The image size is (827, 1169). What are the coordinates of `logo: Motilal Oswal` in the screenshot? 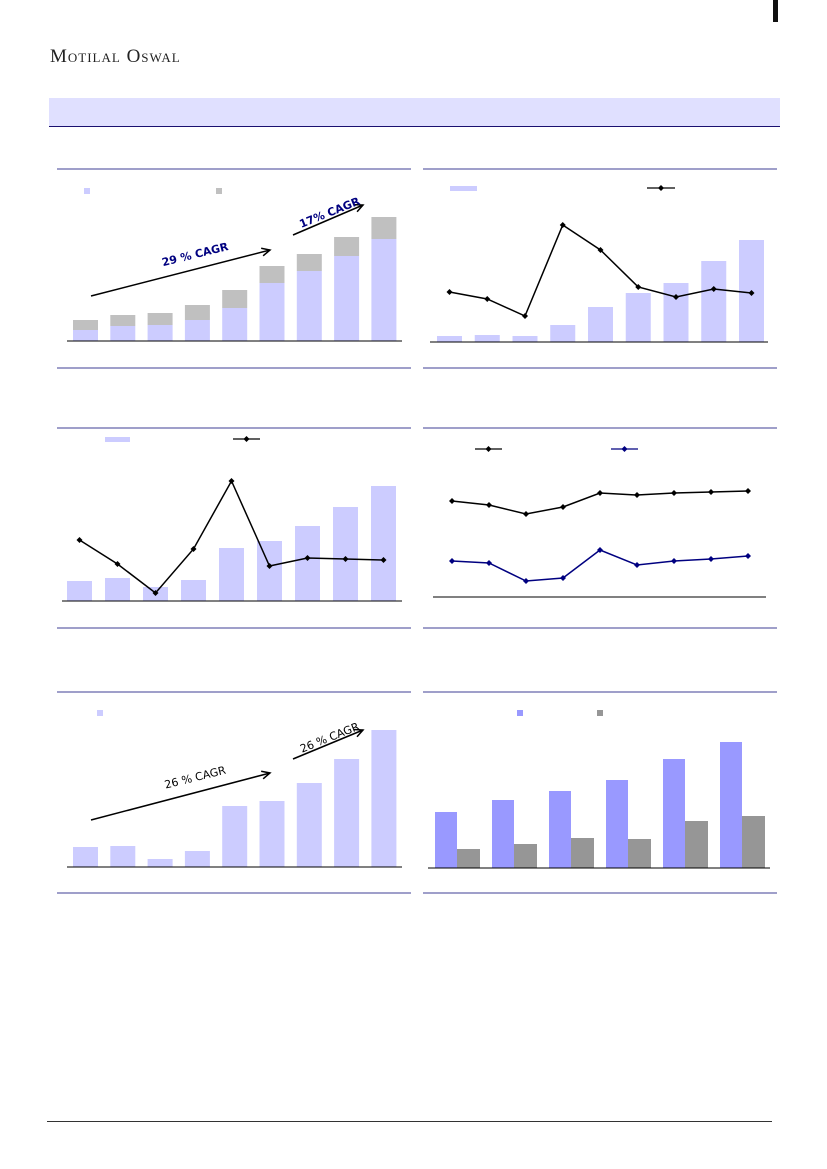 It's located at (115, 56).